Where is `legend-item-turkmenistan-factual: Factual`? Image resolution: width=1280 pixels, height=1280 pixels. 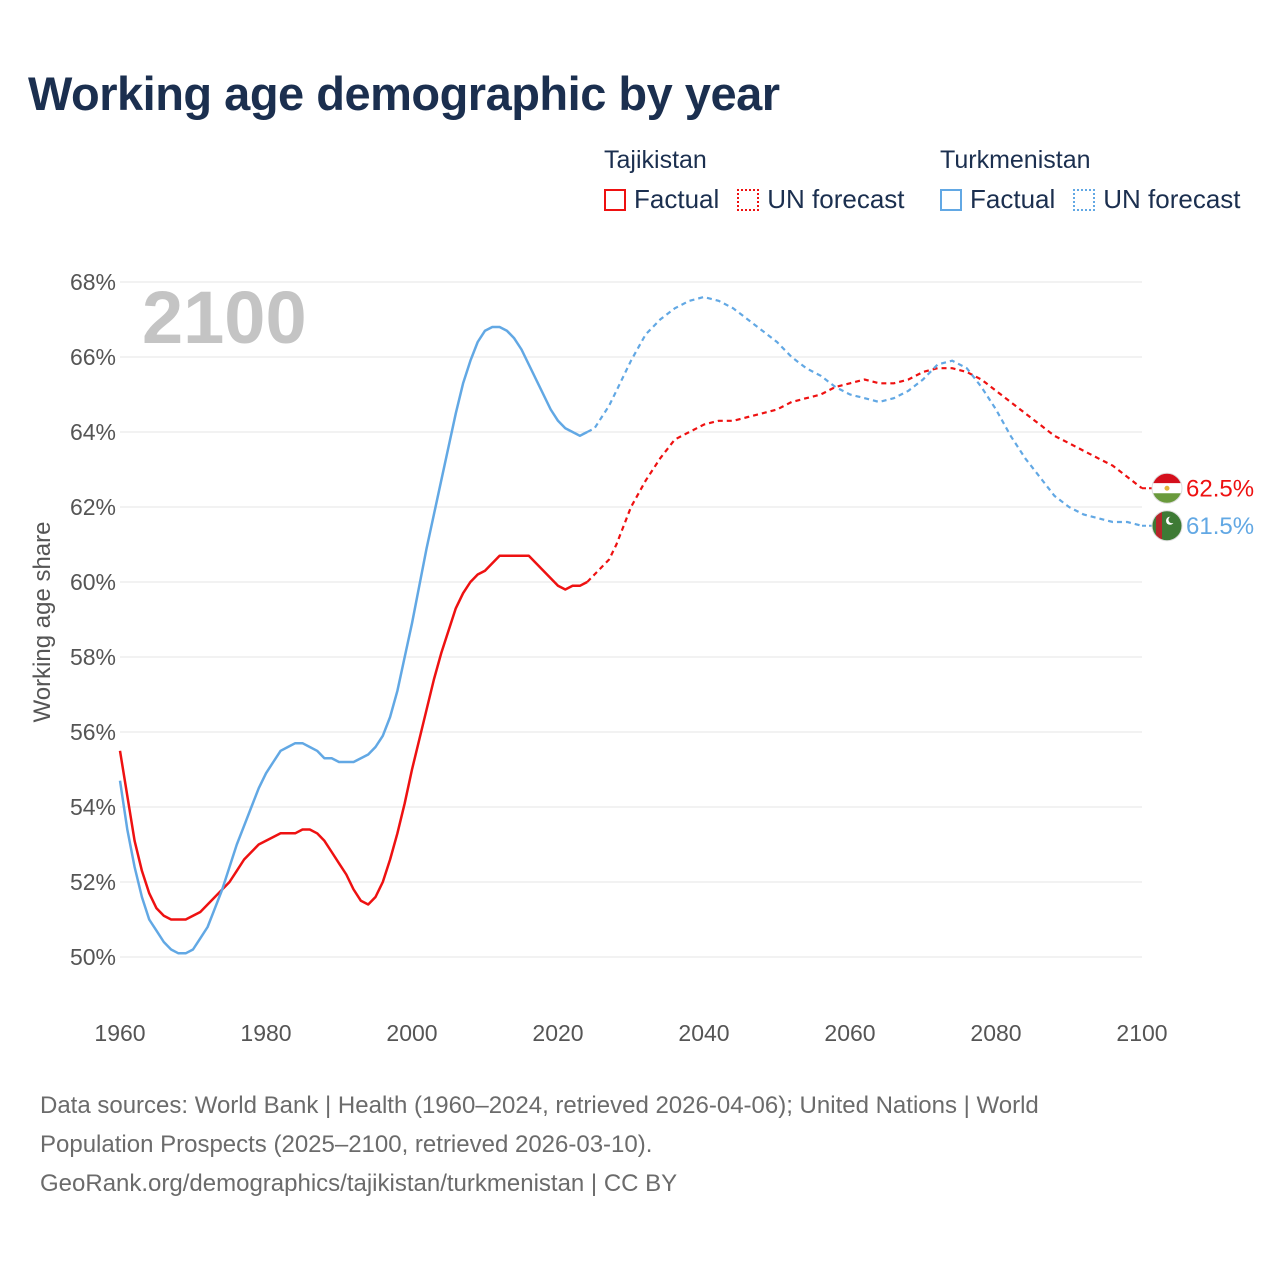
legend-item-turkmenistan-factual: Factual is located at coordinates (997, 199).